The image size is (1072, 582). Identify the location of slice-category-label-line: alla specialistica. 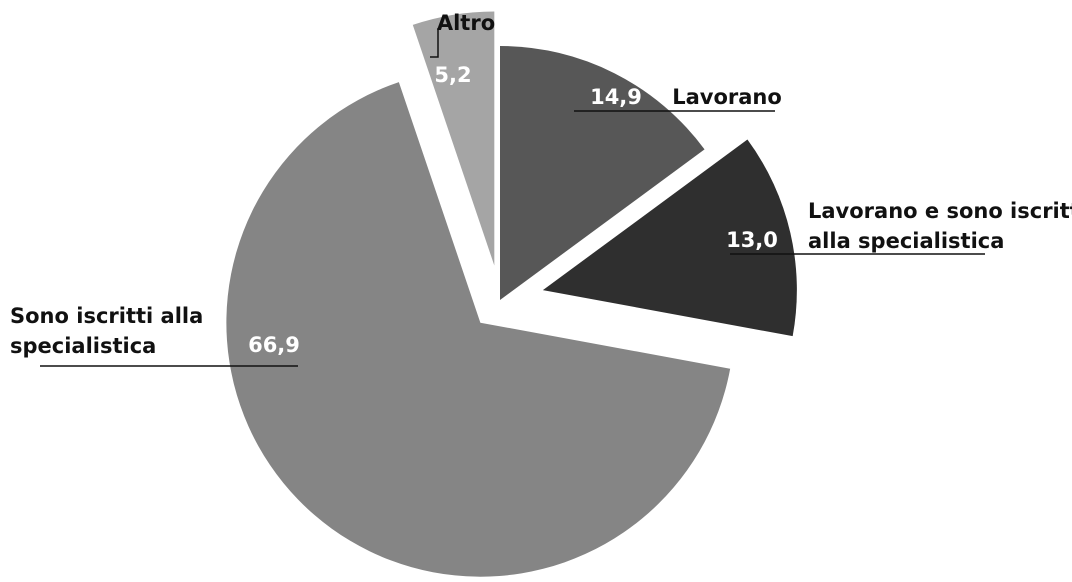
(906, 241).